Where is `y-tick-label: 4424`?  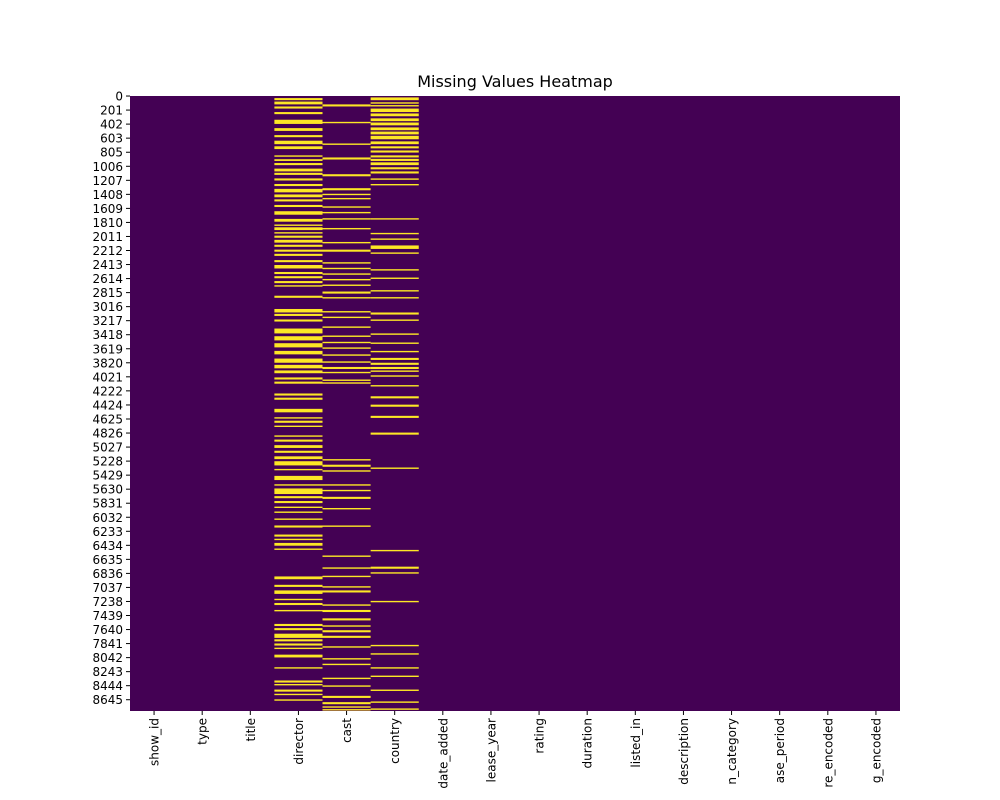
y-tick-label: 4424 is located at coordinates (107, 405).